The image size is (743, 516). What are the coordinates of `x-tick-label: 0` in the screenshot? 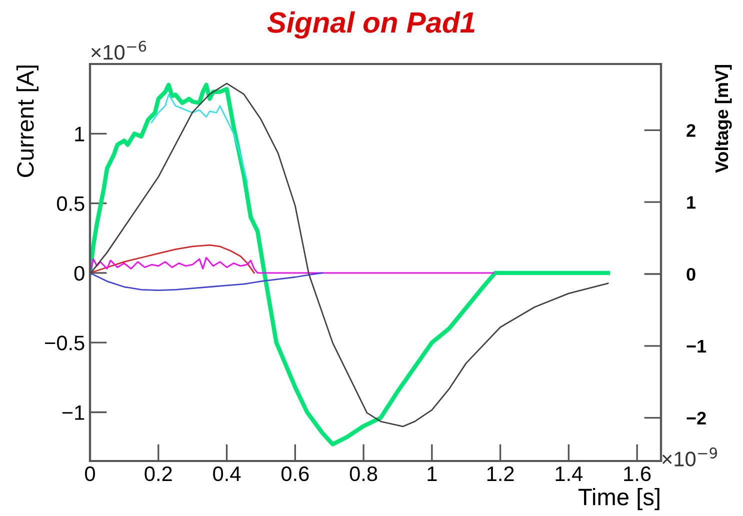 It's located at (90, 474).